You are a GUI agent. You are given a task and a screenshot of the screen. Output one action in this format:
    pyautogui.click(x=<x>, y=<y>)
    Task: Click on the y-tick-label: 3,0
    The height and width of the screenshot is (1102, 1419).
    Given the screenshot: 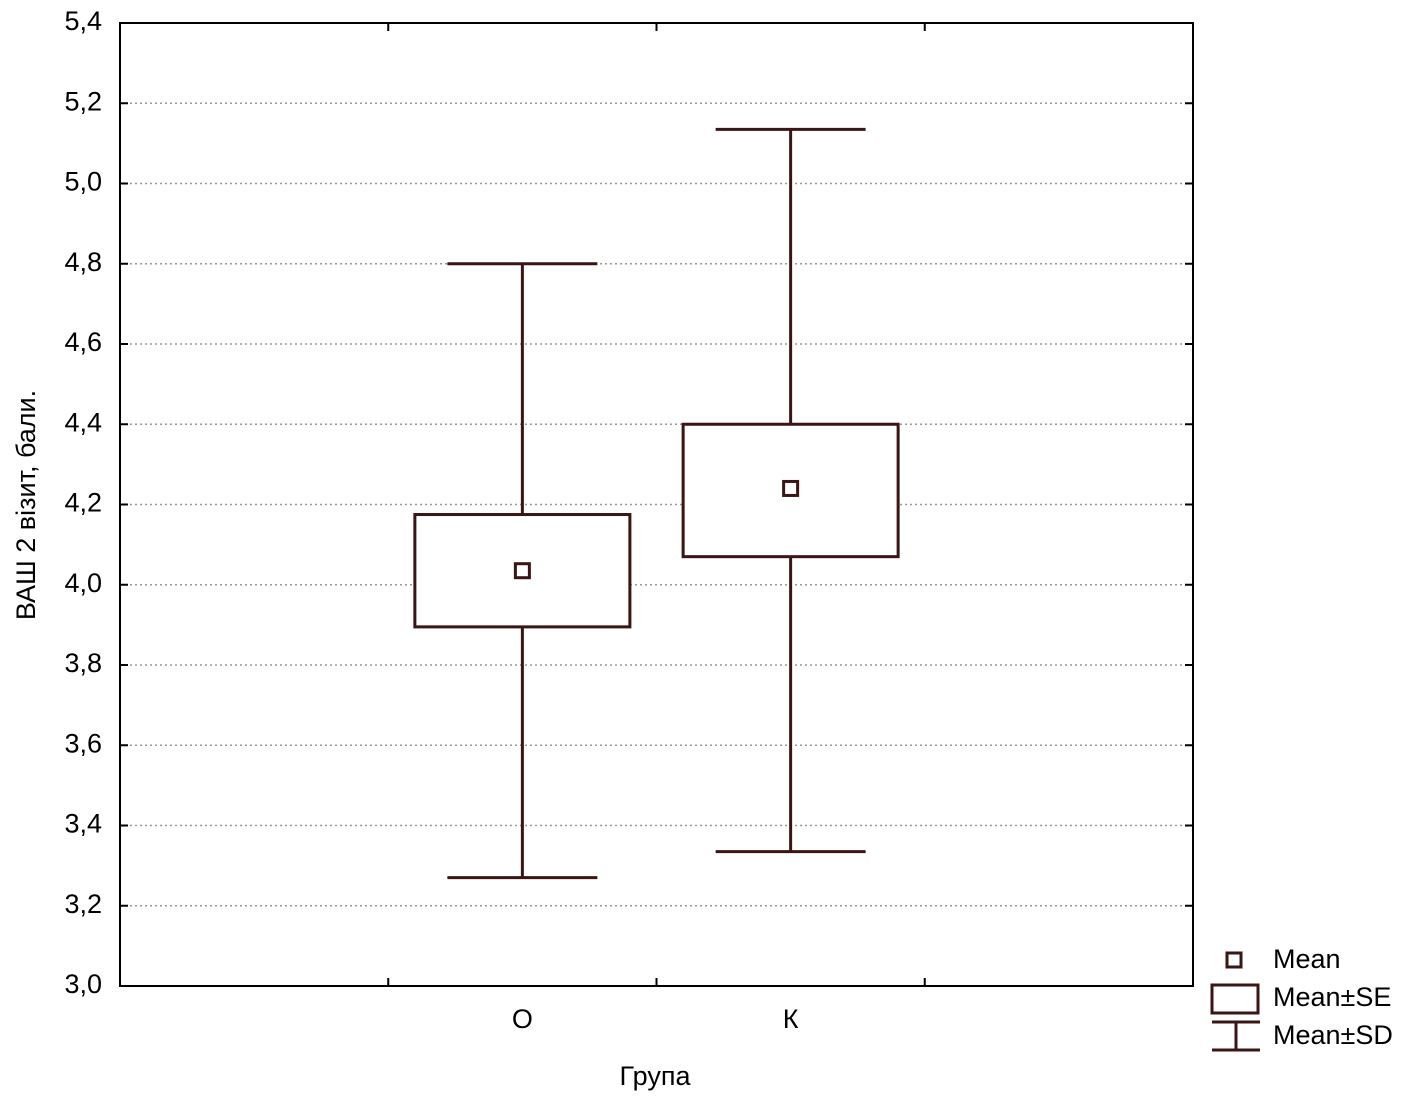 What is the action you would take?
    pyautogui.click(x=83, y=984)
    